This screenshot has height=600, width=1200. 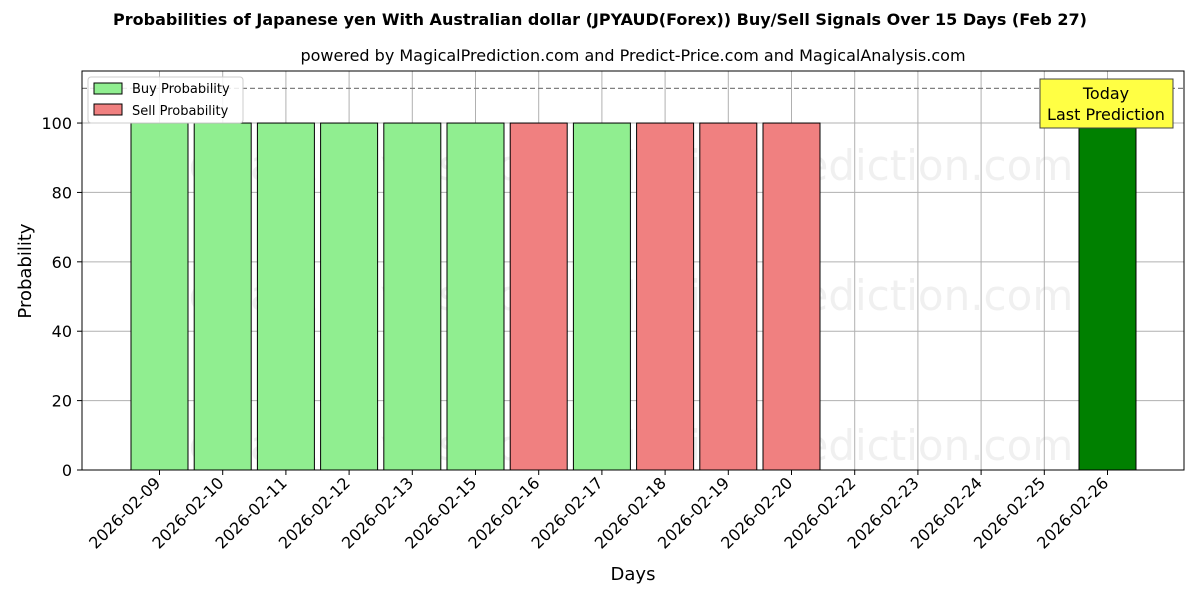 What do you see at coordinates (56, 123) in the screenshot?
I see `y-tick-label: 100` at bounding box center [56, 123].